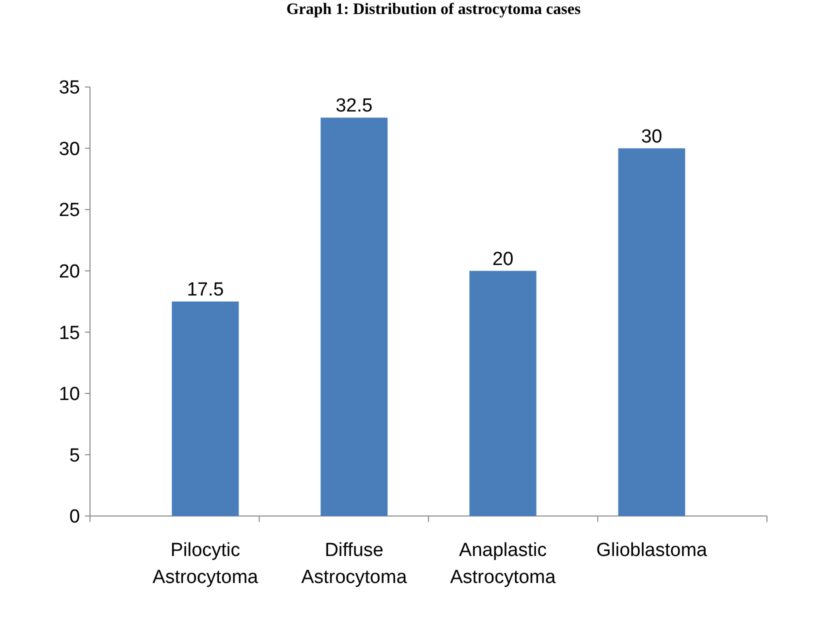 The image size is (827, 617). I want to click on y-tick-label: 35, so click(69, 88).